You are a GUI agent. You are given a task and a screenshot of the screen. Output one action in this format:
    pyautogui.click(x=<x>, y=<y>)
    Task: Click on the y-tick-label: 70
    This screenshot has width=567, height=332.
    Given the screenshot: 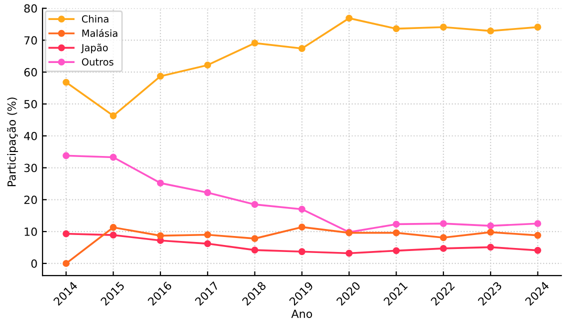 What is the action you would take?
    pyautogui.click(x=30, y=40)
    